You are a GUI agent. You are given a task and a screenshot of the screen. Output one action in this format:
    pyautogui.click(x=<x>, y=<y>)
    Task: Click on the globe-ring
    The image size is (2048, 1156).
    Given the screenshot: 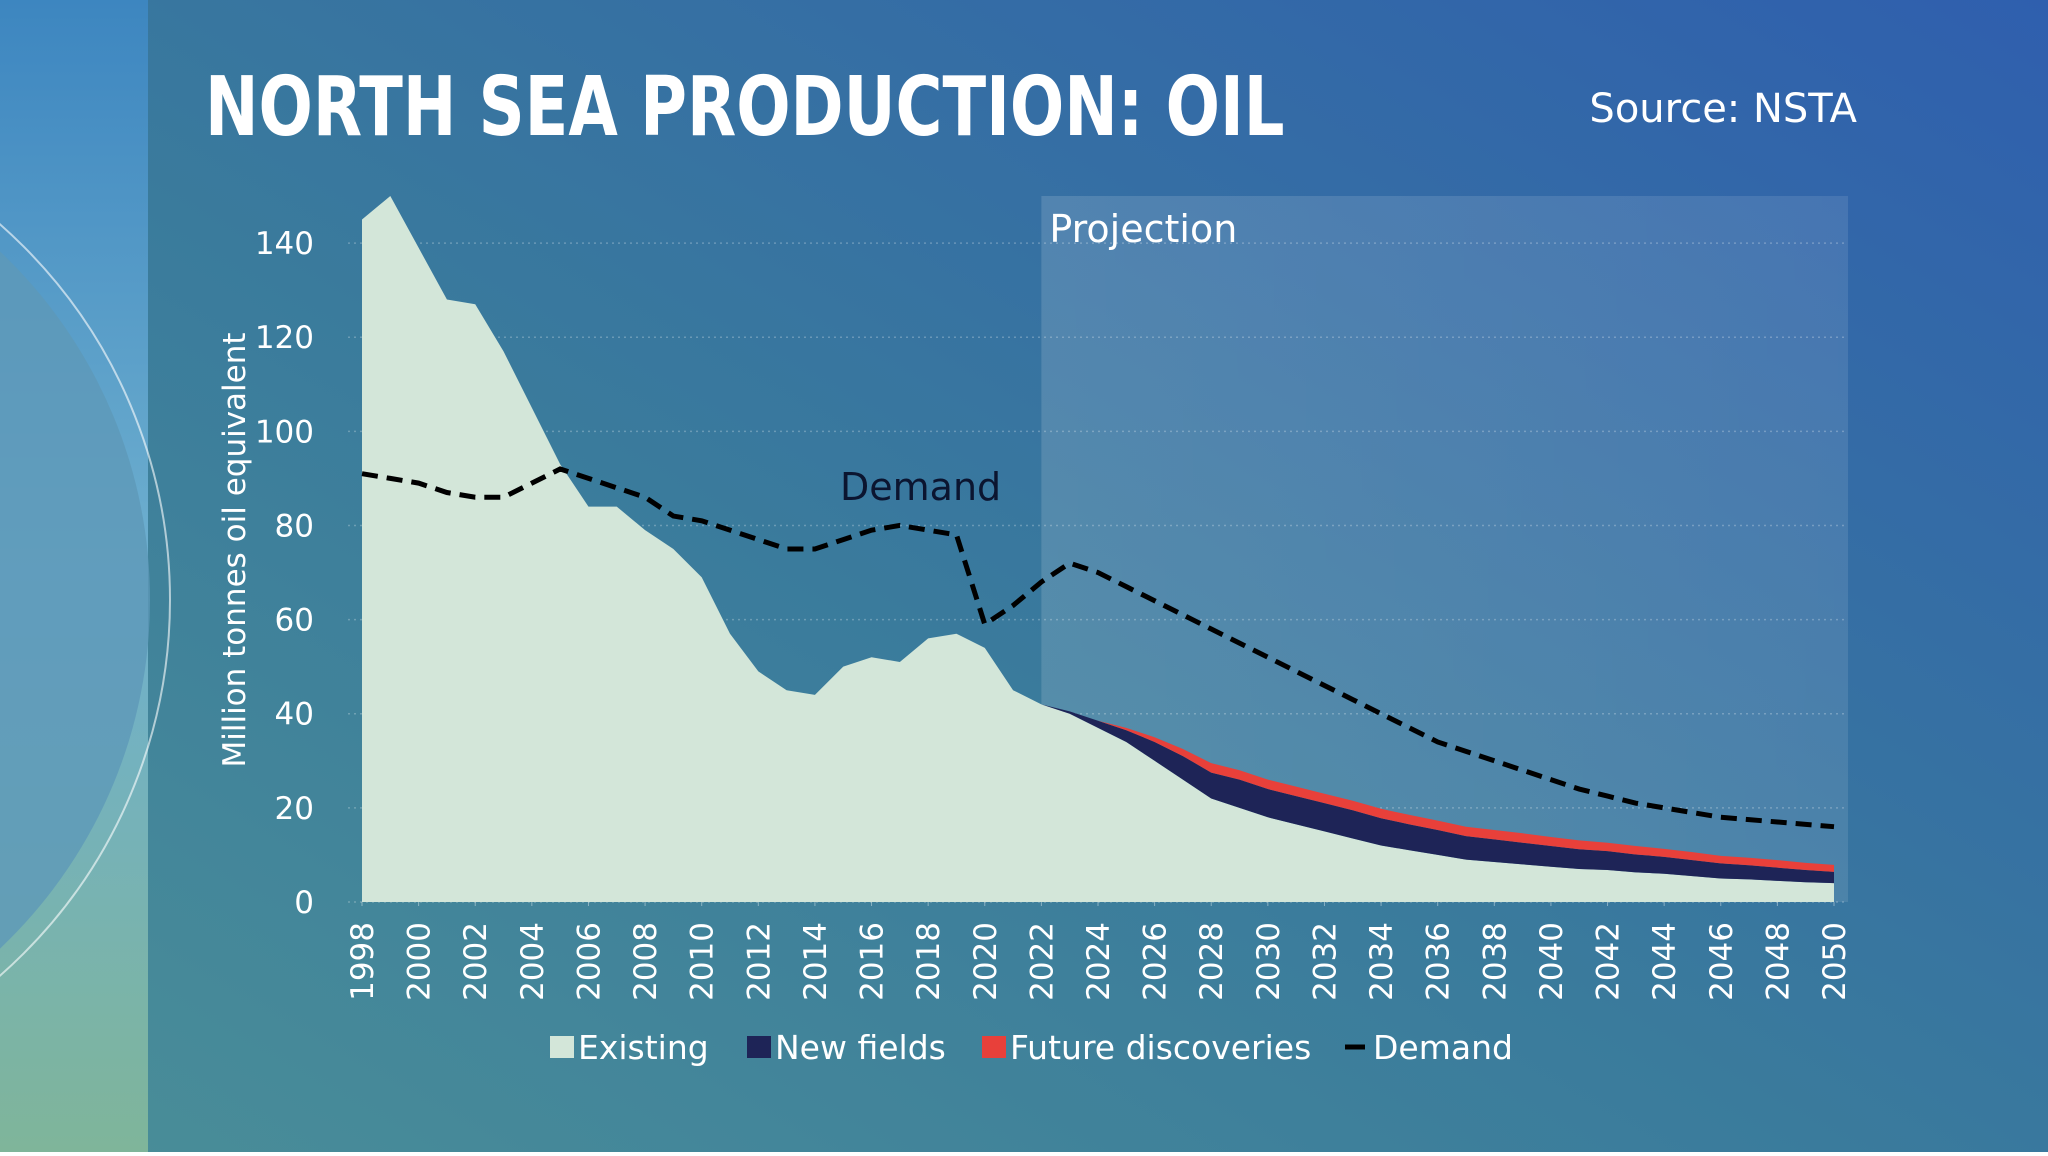 What is the action you would take?
    pyautogui.click(x=85, y=600)
    